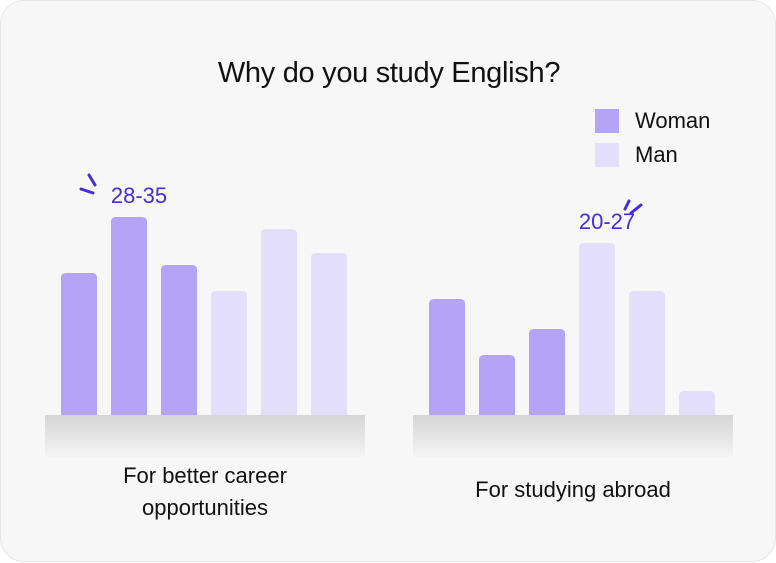 This screenshot has width=776, height=563. Describe the element at coordinates (673, 120) in the screenshot. I see `legend-label-woman: Woman` at that location.